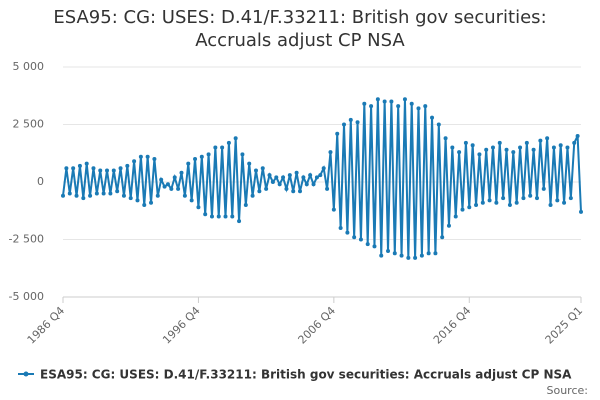 This screenshot has width=600, height=400. Describe the element at coordinates (29, 124) in the screenshot. I see `y-tick-label: 2 500` at that location.